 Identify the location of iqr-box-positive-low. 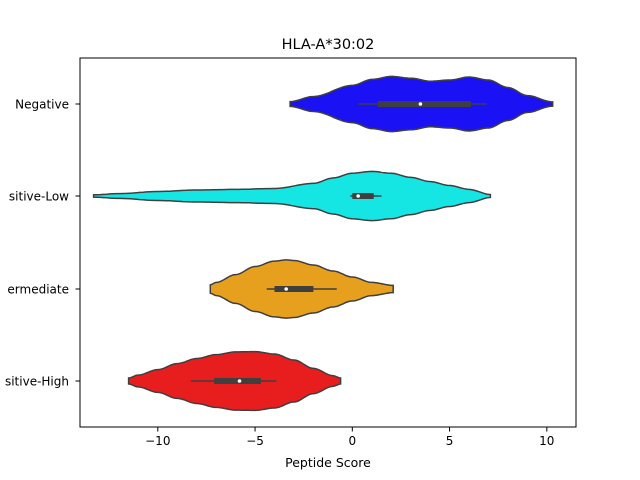
(363, 196).